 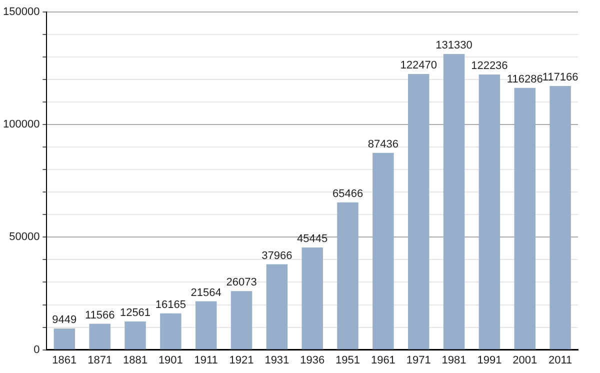 I want to click on data-label: 21564, so click(x=206, y=292).